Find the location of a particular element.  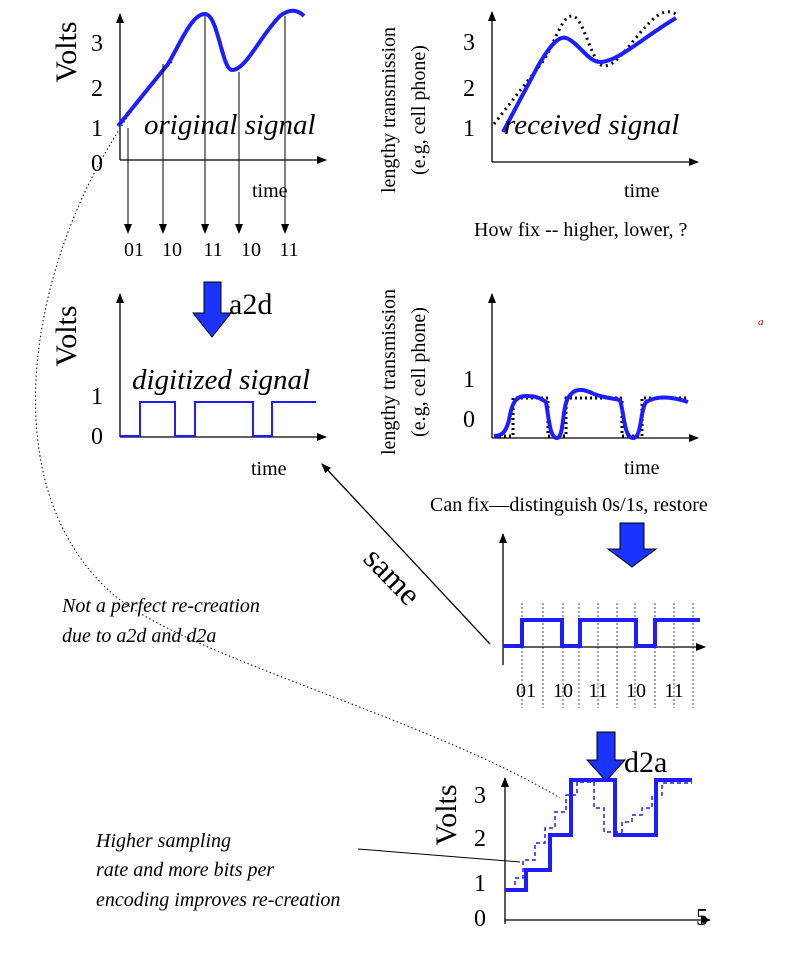

panel-note: How fix -- higher, lower, ? is located at coordinates (580, 230).